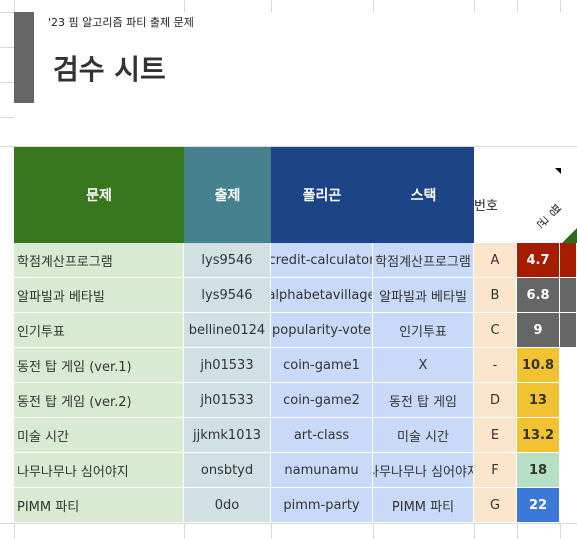 The height and width of the screenshot is (539, 577). I want to click on table-cell-stack: X, so click(423, 365).